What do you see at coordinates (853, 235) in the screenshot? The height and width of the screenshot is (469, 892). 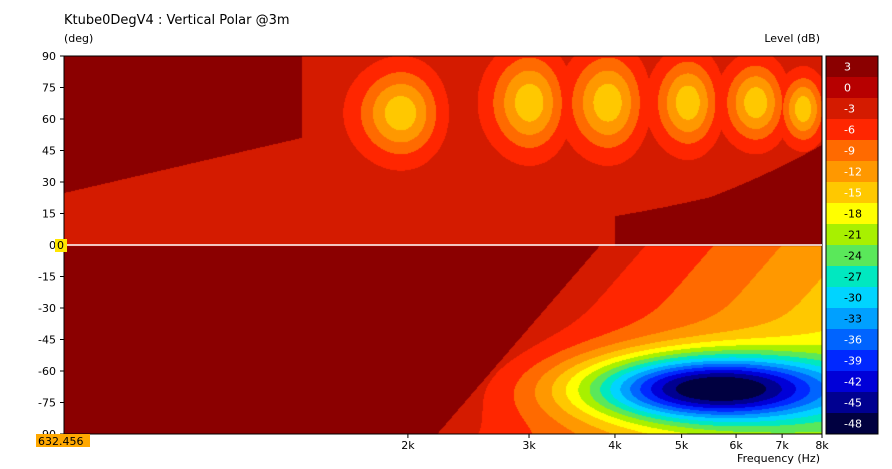 I see `colorbar-label-value: -21` at bounding box center [853, 235].